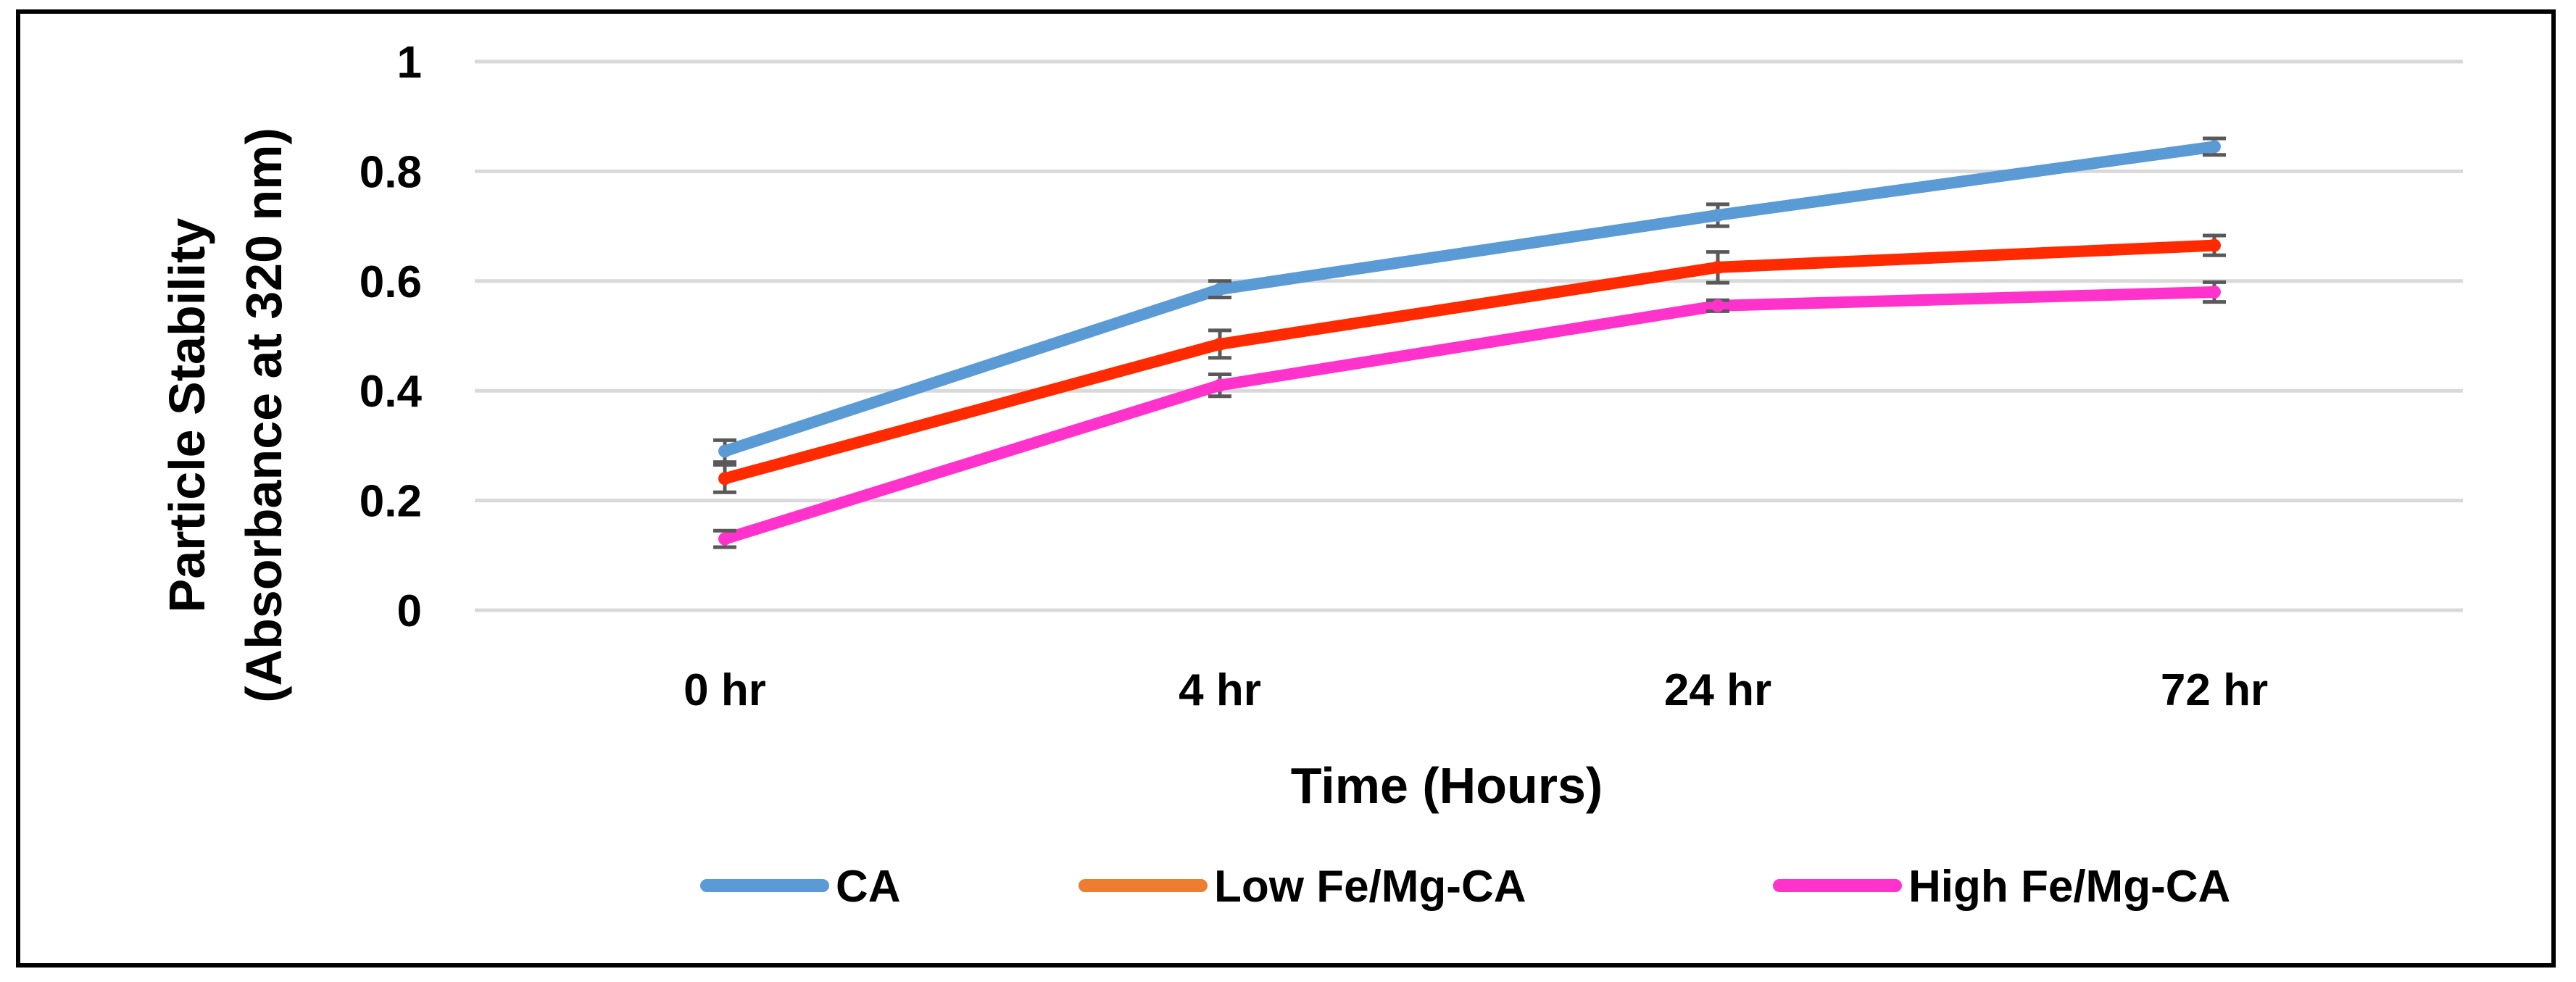  What do you see at coordinates (2214, 690) in the screenshot?
I see `x-tick-label: 72 hr` at bounding box center [2214, 690].